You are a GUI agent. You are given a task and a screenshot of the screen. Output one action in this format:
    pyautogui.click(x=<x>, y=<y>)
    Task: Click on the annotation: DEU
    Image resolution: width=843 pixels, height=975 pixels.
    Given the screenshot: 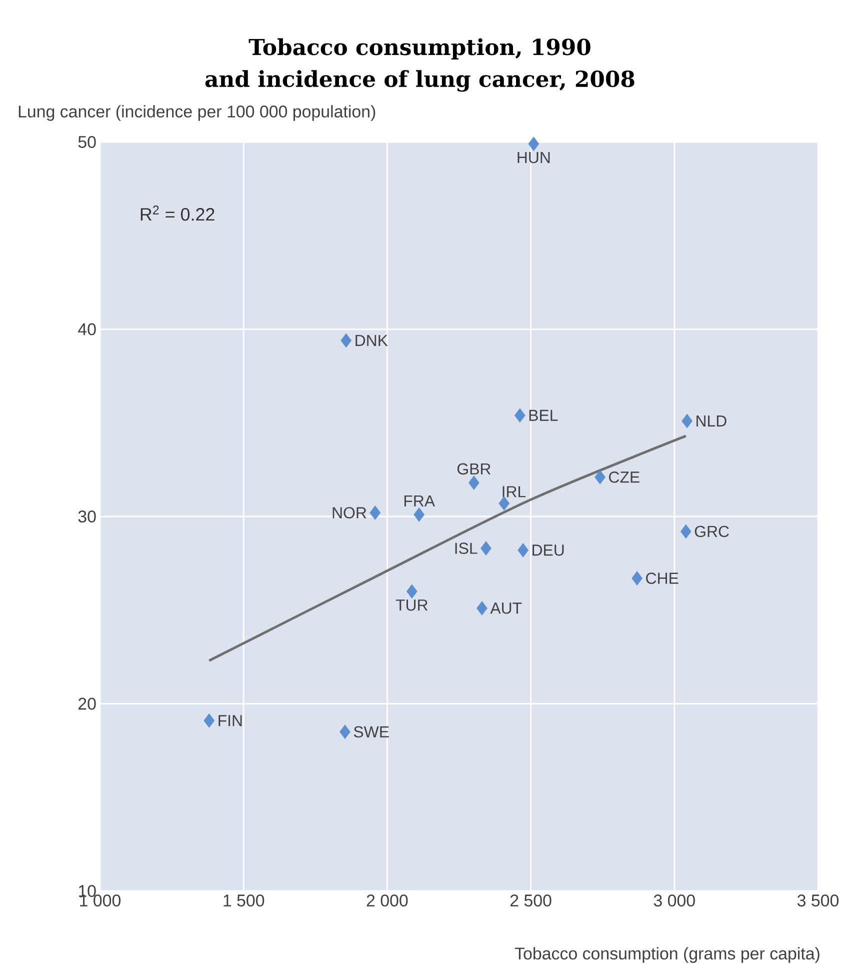 What is the action you would take?
    pyautogui.click(x=548, y=550)
    